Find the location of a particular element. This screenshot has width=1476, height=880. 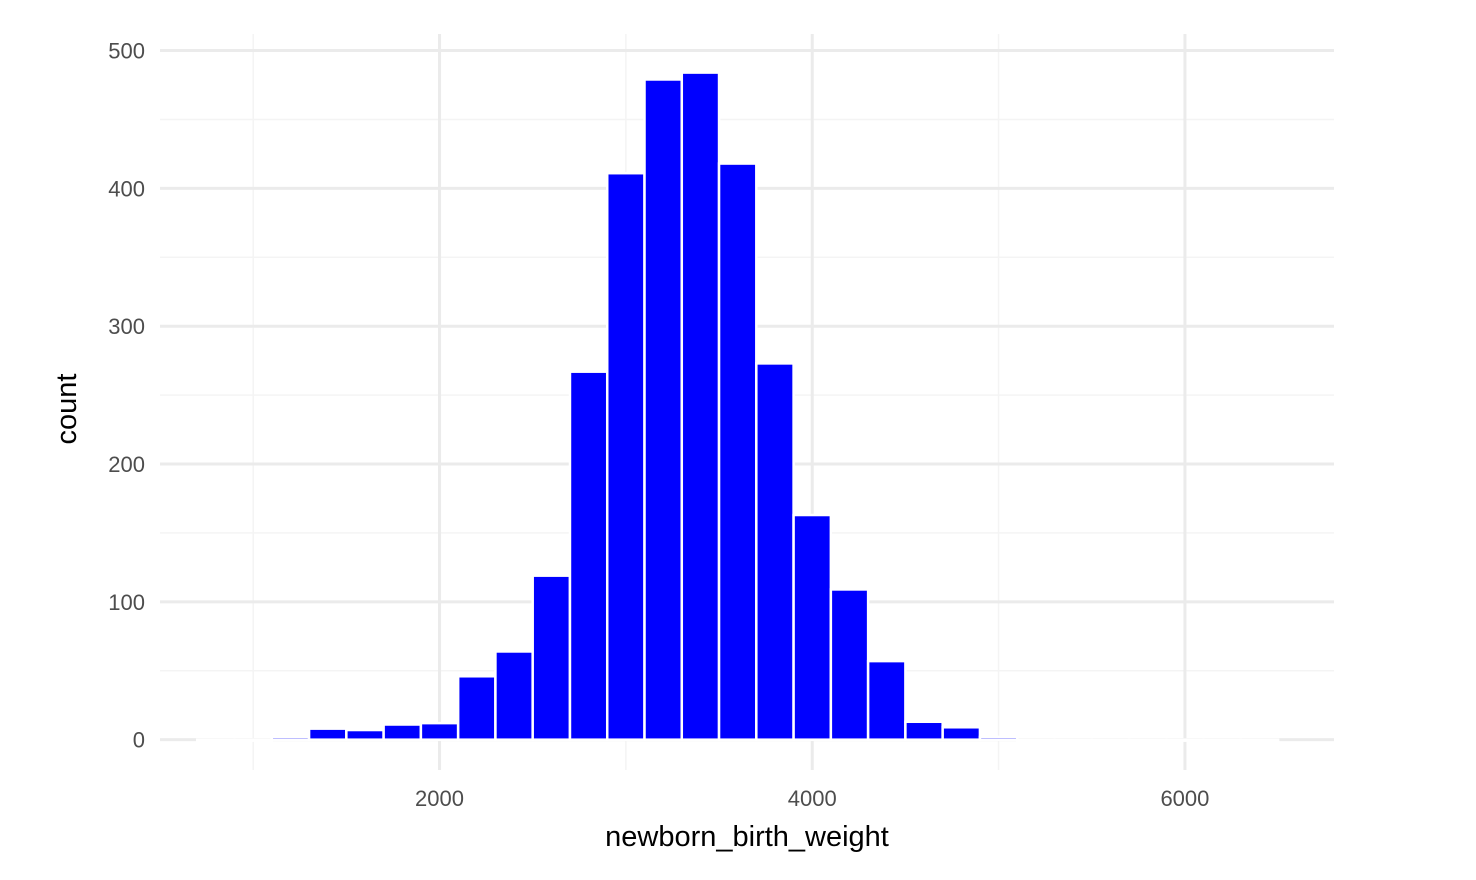

x-axis-tick-labels: 2000 4000 6000 is located at coordinates (812, 798).